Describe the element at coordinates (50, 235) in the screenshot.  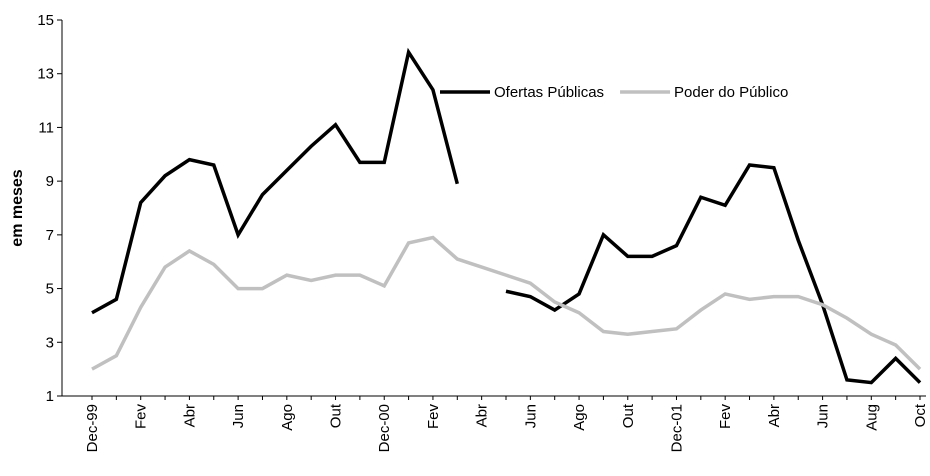
I see `y-tick-label: 7` at that location.